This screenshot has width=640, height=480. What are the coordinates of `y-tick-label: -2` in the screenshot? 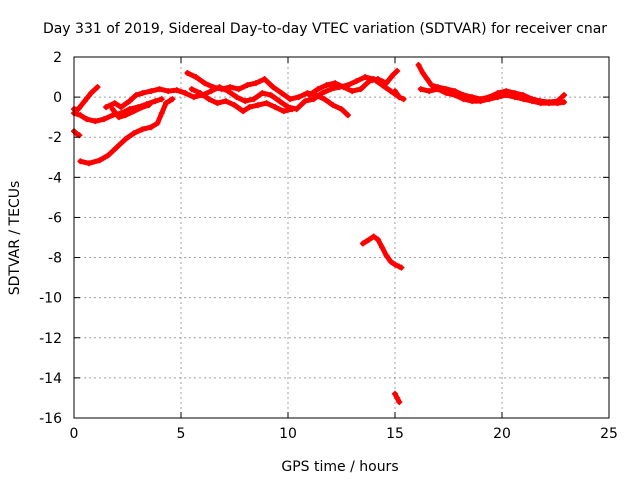 It's located at (55, 138).